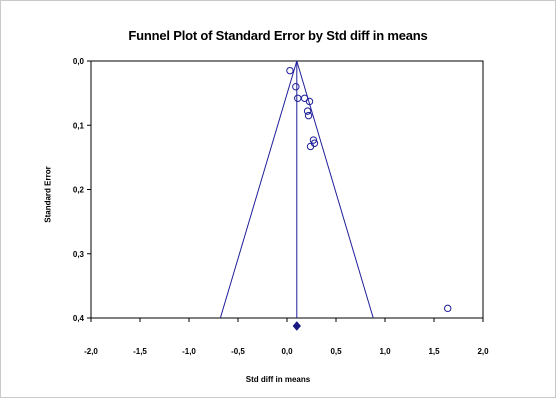 The image size is (556, 398). What do you see at coordinates (278, 379) in the screenshot?
I see `x-axis-label: Std diff in means` at bounding box center [278, 379].